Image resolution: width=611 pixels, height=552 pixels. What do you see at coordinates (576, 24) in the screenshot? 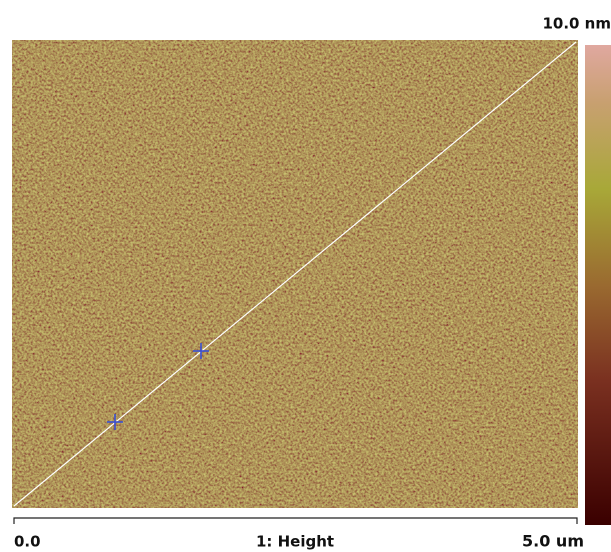
I see `scale-max-label: 10.0 nm` at bounding box center [576, 24].